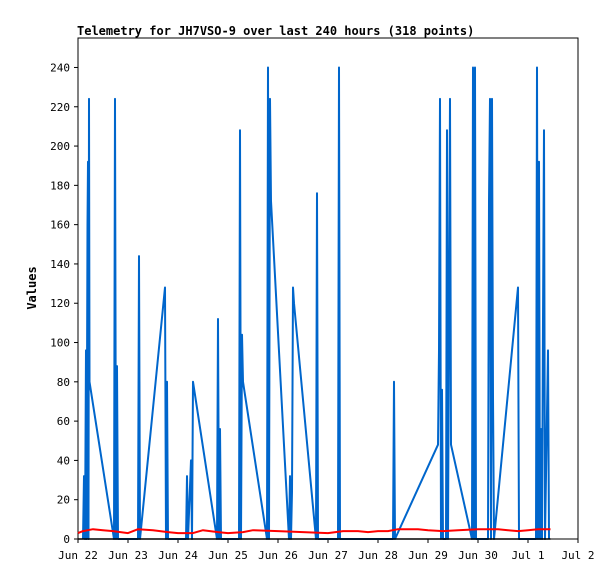 Image resolution: width=615 pixels, height=579 pixels. What do you see at coordinates (60, 185) in the screenshot?
I see `y-tick-label: 180` at bounding box center [60, 185].